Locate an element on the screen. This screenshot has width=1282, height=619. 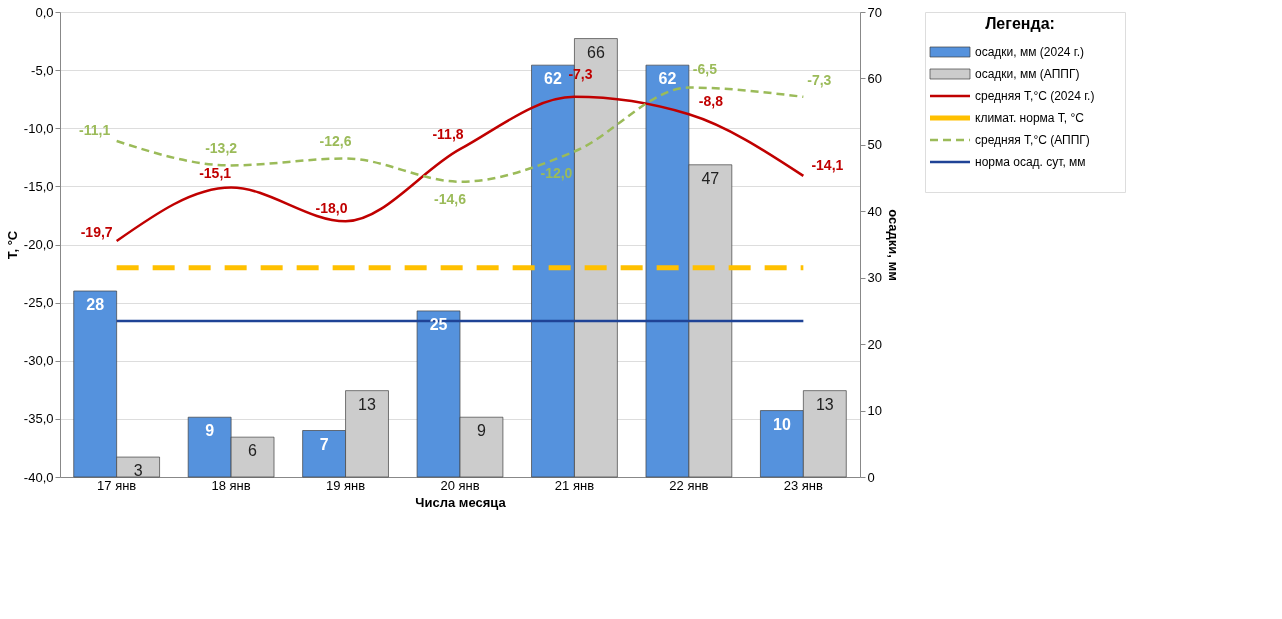
y-tick-label: 0,0 is located at coordinates (44, 12).